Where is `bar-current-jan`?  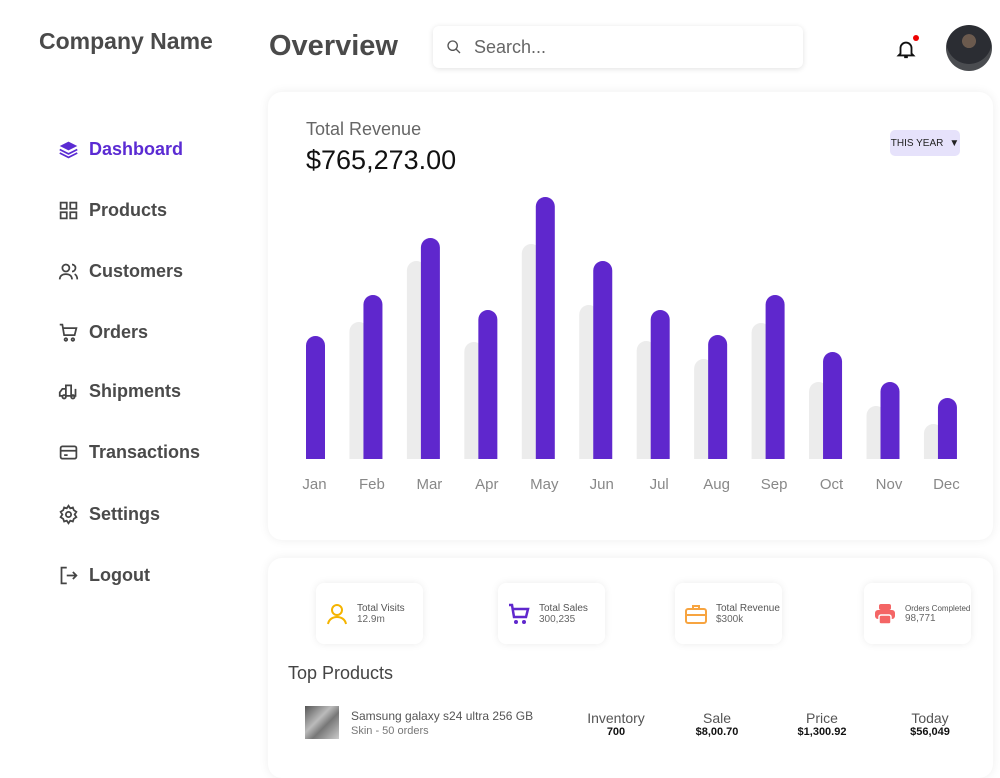
bar-current-jan is located at coordinates (315, 397).